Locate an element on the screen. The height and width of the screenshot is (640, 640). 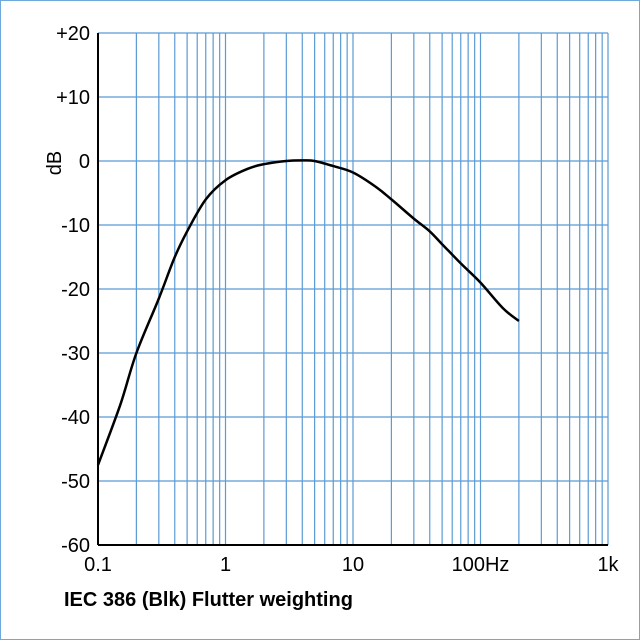
y-axis-label: dB is located at coordinates (55, 163).